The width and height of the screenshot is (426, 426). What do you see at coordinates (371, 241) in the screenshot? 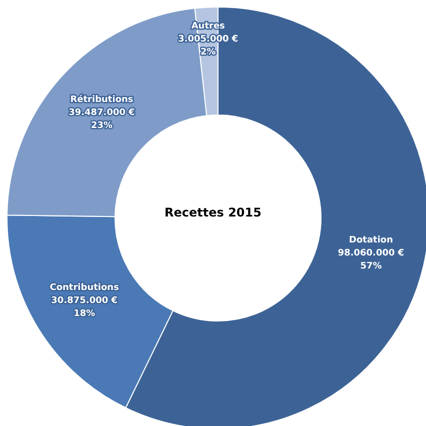
I see `slice-label: Dotation` at bounding box center [371, 241].